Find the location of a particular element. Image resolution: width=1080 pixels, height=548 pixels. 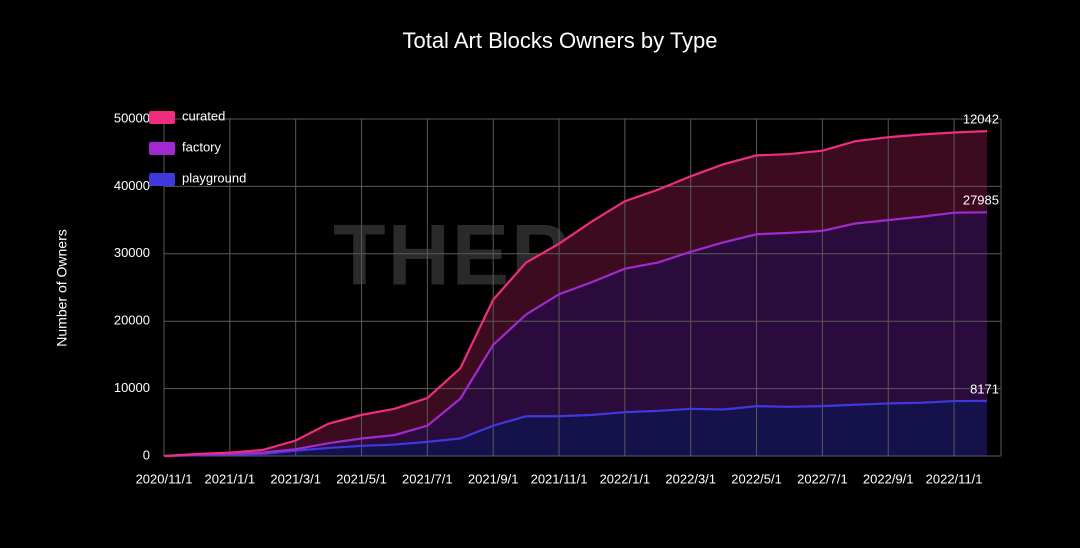

x-tick-label: 2021/1/1 is located at coordinates (230, 478).